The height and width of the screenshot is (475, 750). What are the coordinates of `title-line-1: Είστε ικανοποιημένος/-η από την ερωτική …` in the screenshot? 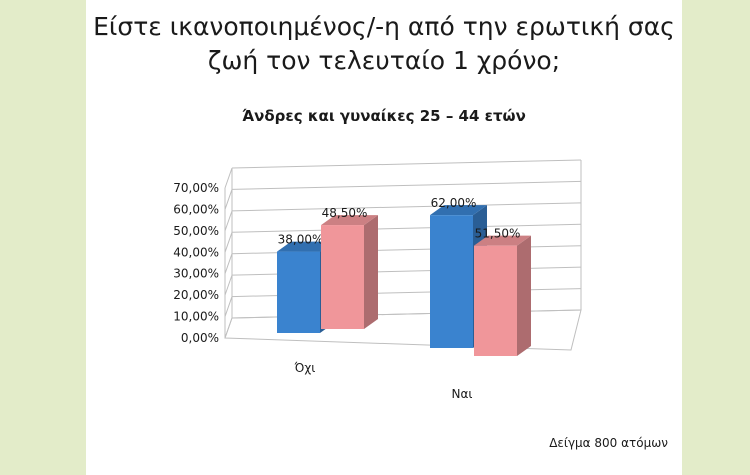 It's located at (384, 26).